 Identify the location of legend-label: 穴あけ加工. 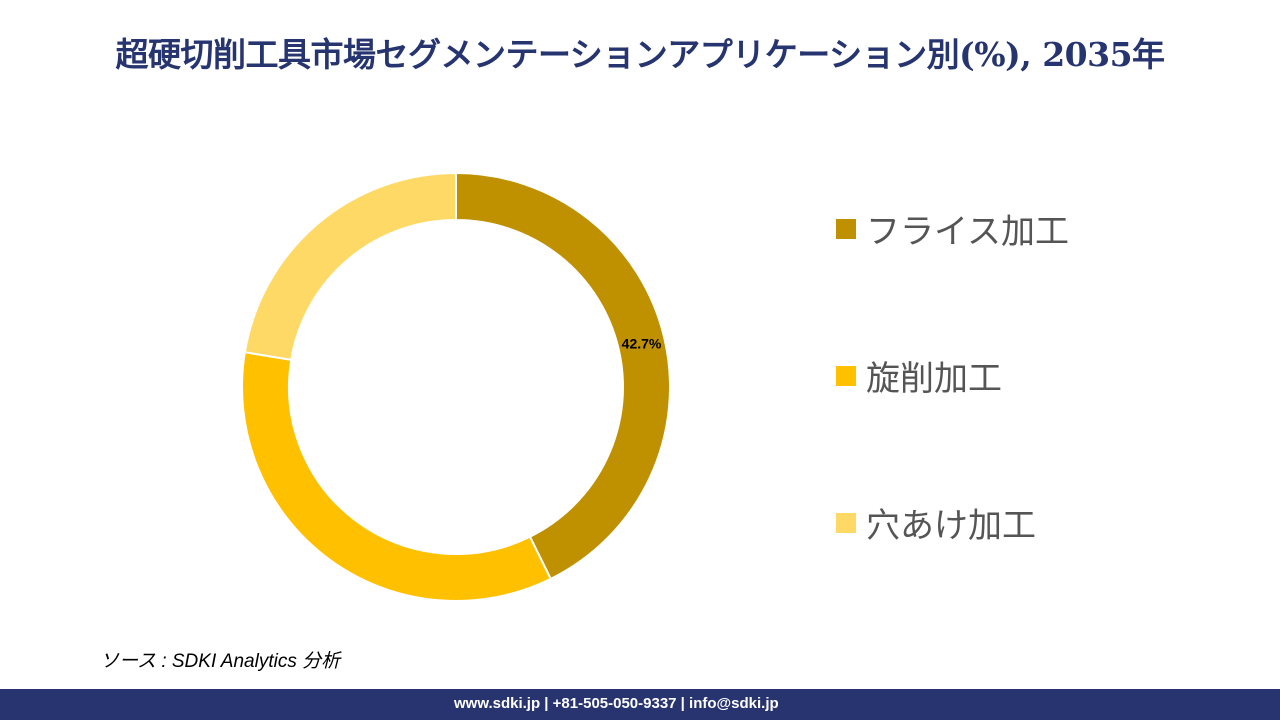
(951, 526).